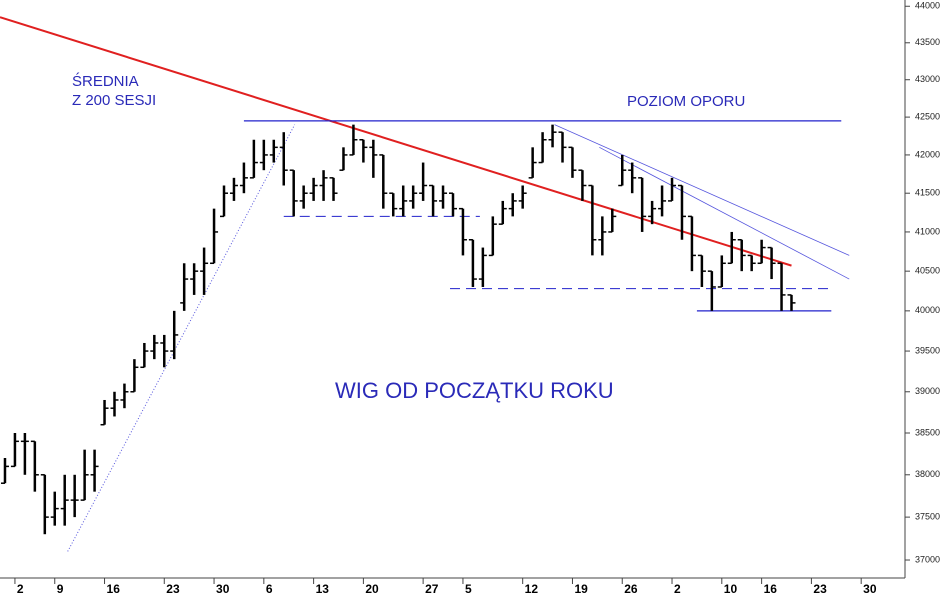 The height and width of the screenshot is (593, 948). I want to click on annotation: ŚREDNIA, so click(105, 81).